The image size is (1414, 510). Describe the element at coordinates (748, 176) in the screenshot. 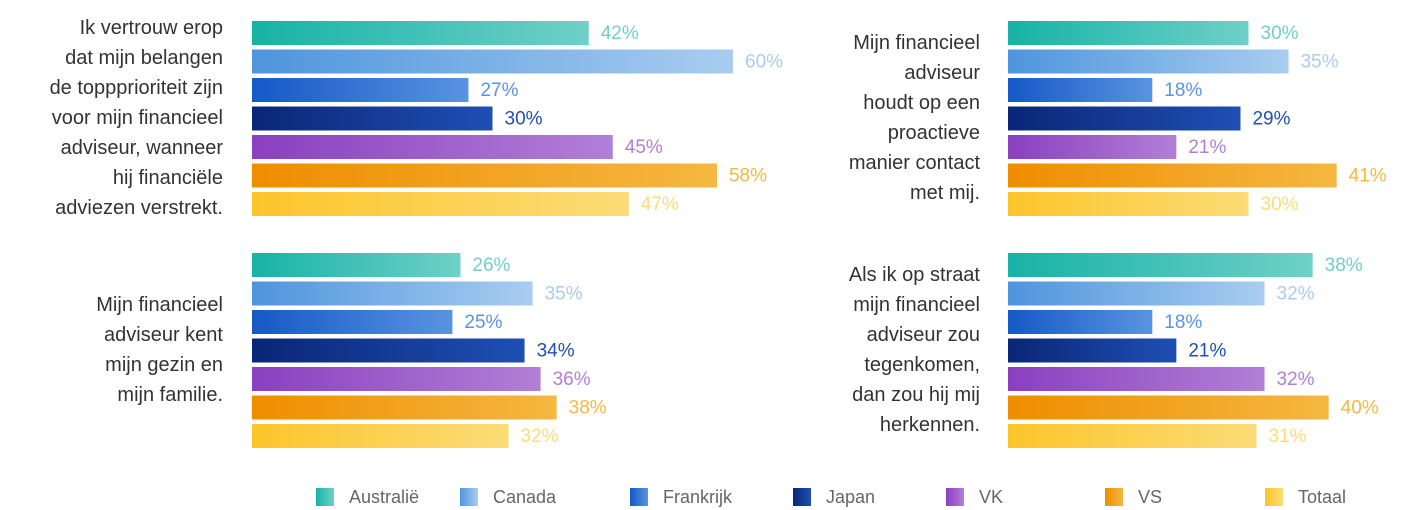

I see `value-label: 58%` at that location.